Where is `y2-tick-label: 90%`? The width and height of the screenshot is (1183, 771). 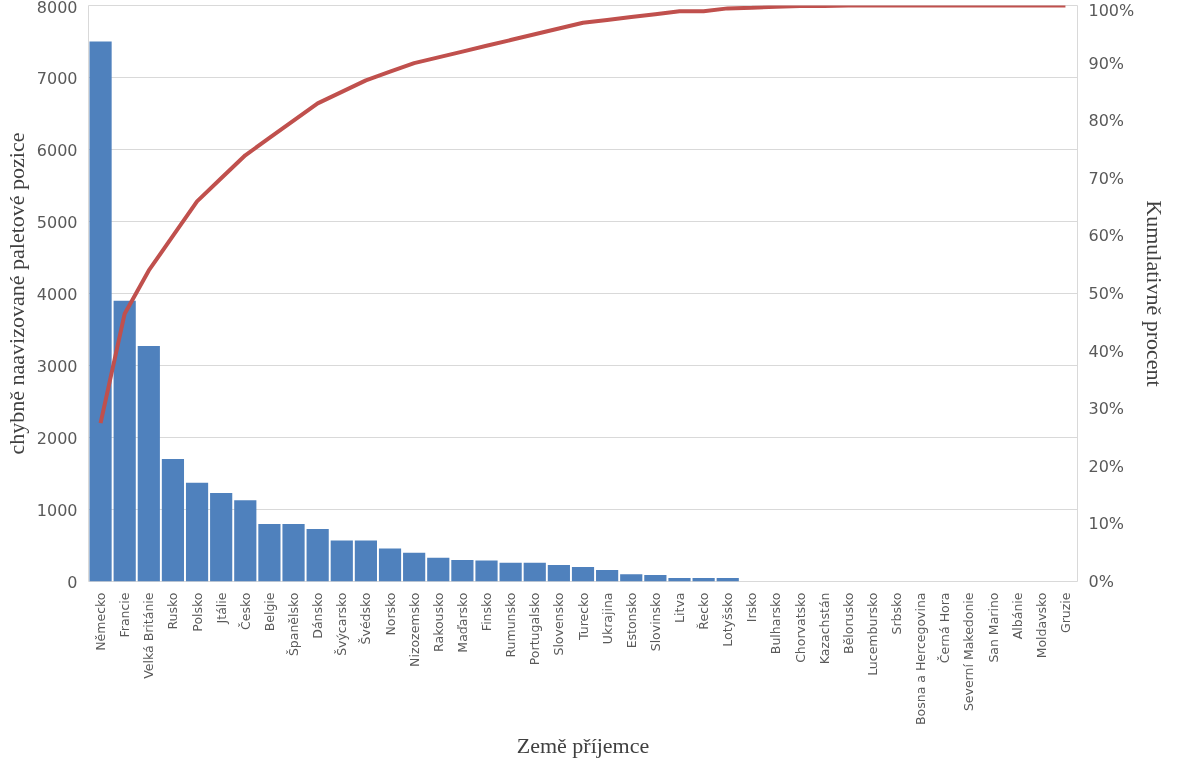 y2-tick-label: 90% is located at coordinates (1106, 63).